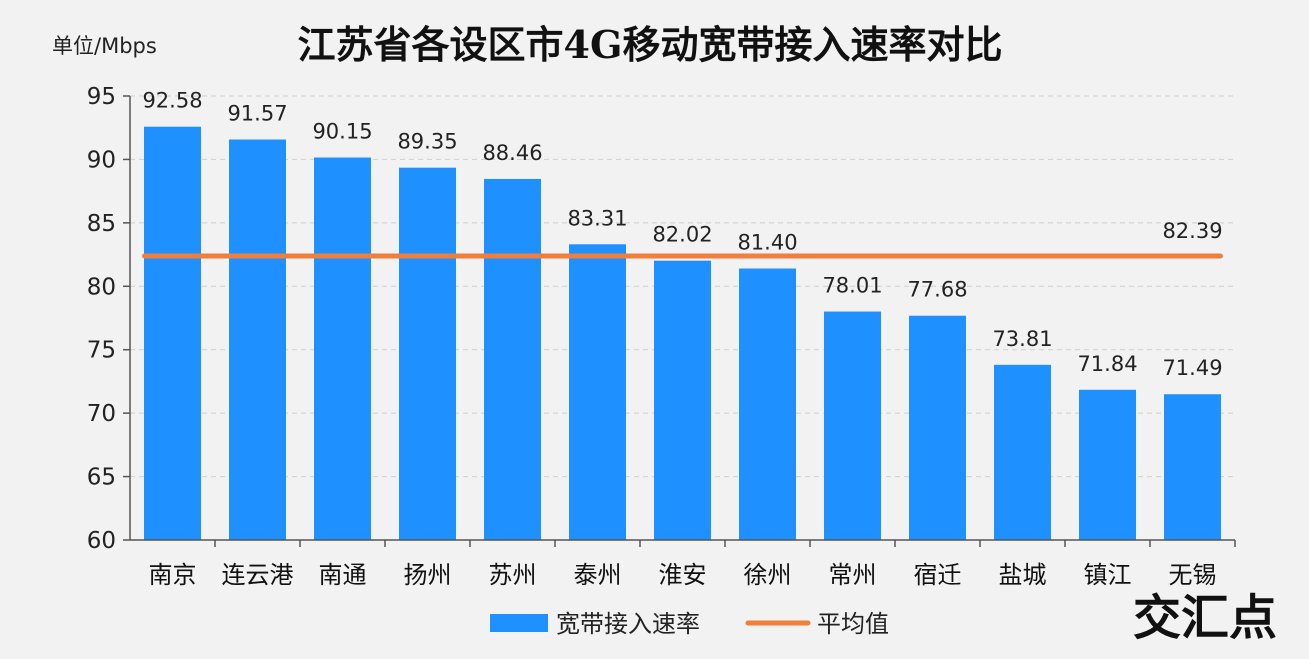 The image size is (1309, 659). Describe the element at coordinates (519, 623) in the screenshot. I see `legend-bar-swatch` at that location.